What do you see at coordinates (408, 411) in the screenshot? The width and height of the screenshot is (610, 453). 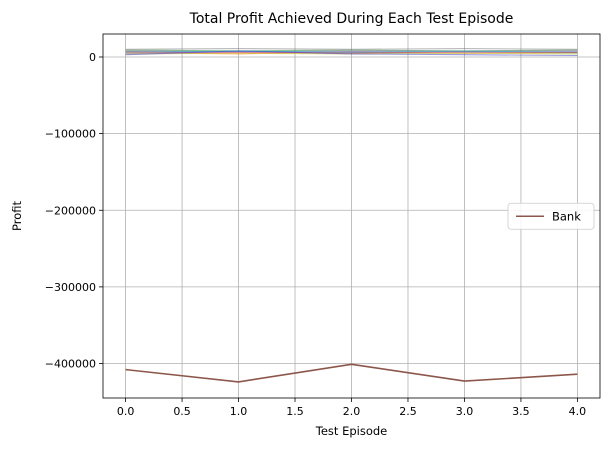 I see `x-tick-label: 2.5` at bounding box center [408, 411].